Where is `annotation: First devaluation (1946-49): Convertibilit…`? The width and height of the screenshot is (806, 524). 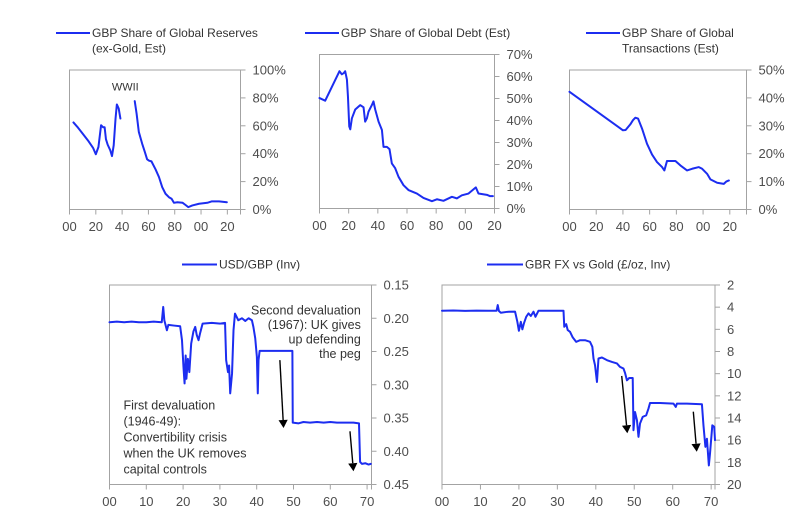
annotation: First devaluation (1946-49): Convertibilit… is located at coordinates (184, 437).